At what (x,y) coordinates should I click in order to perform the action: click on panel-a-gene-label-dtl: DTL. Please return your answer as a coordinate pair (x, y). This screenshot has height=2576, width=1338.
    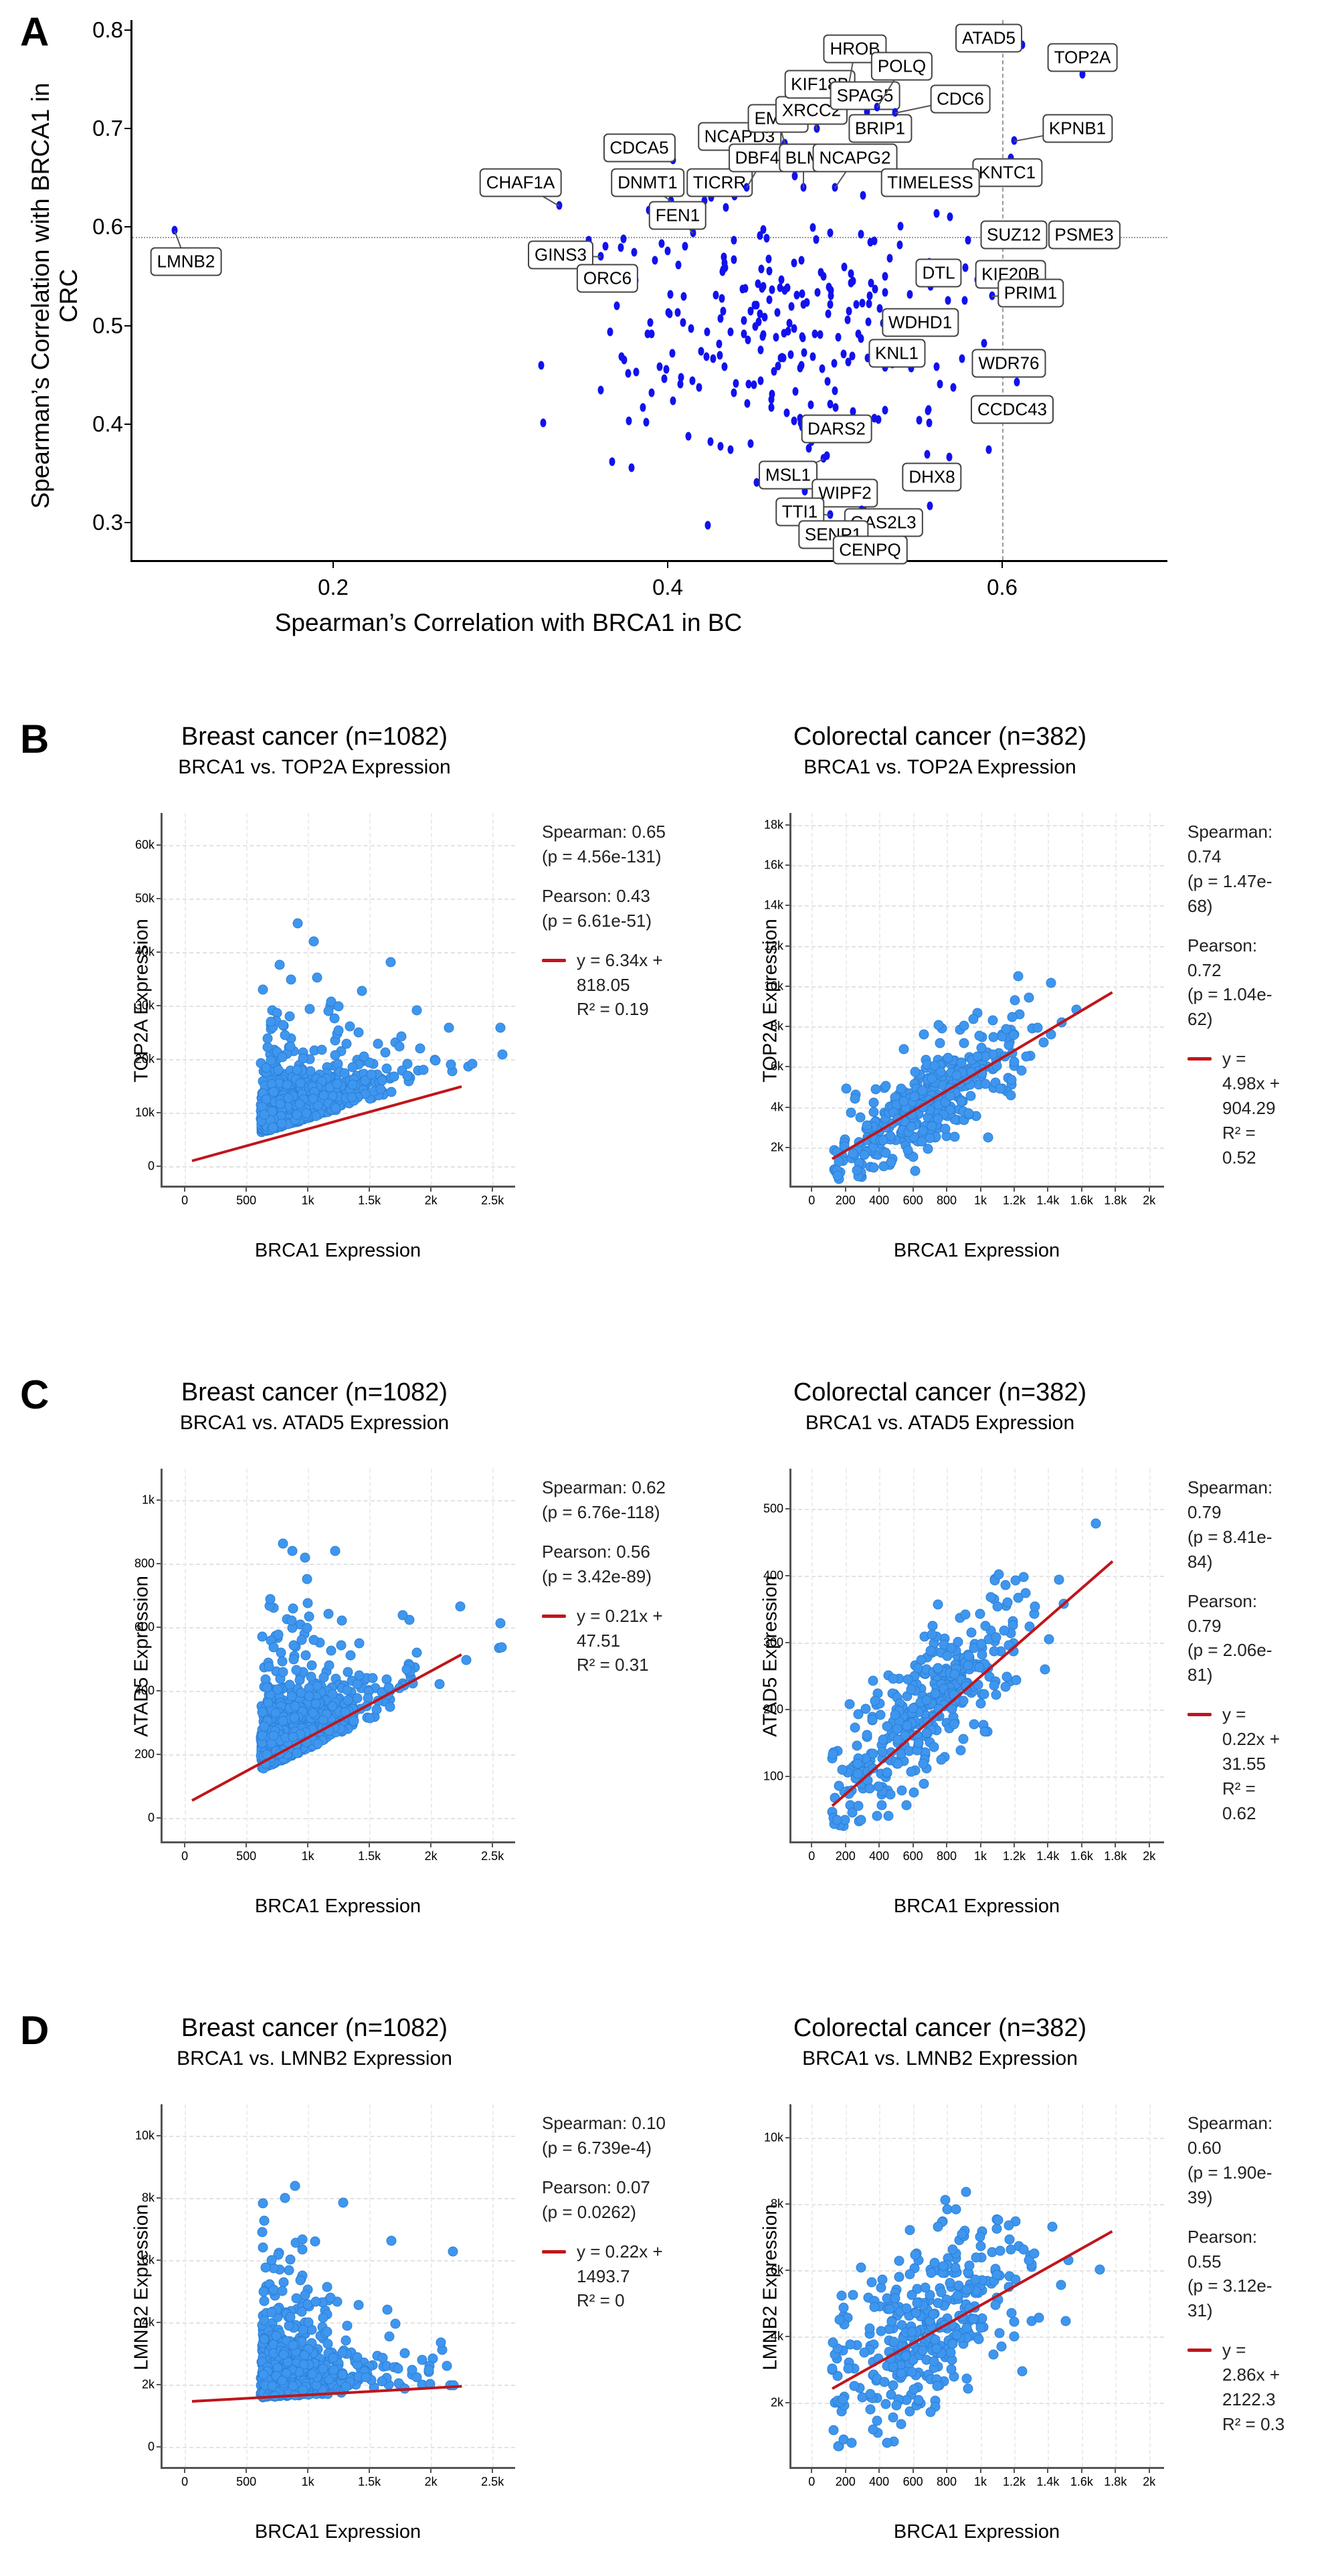
    Looking at the image, I should click on (938, 273).